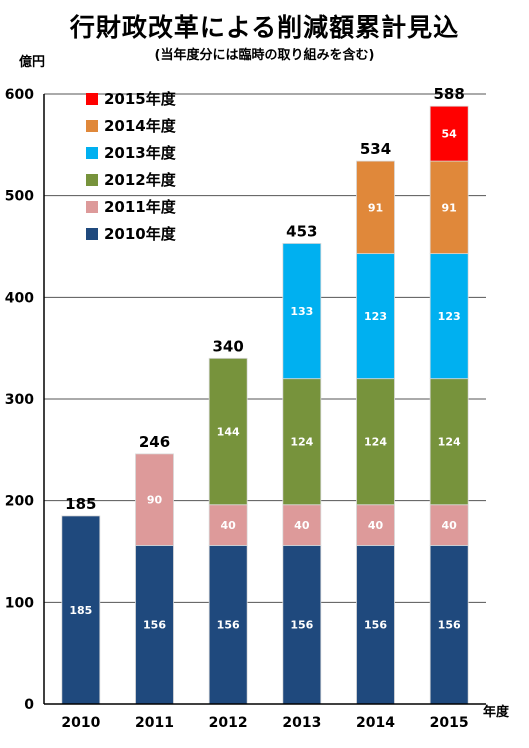 The height and width of the screenshot is (748, 529). Describe the element at coordinates (140, 99) in the screenshot. I see `legend-label: 2015年度` at that location.